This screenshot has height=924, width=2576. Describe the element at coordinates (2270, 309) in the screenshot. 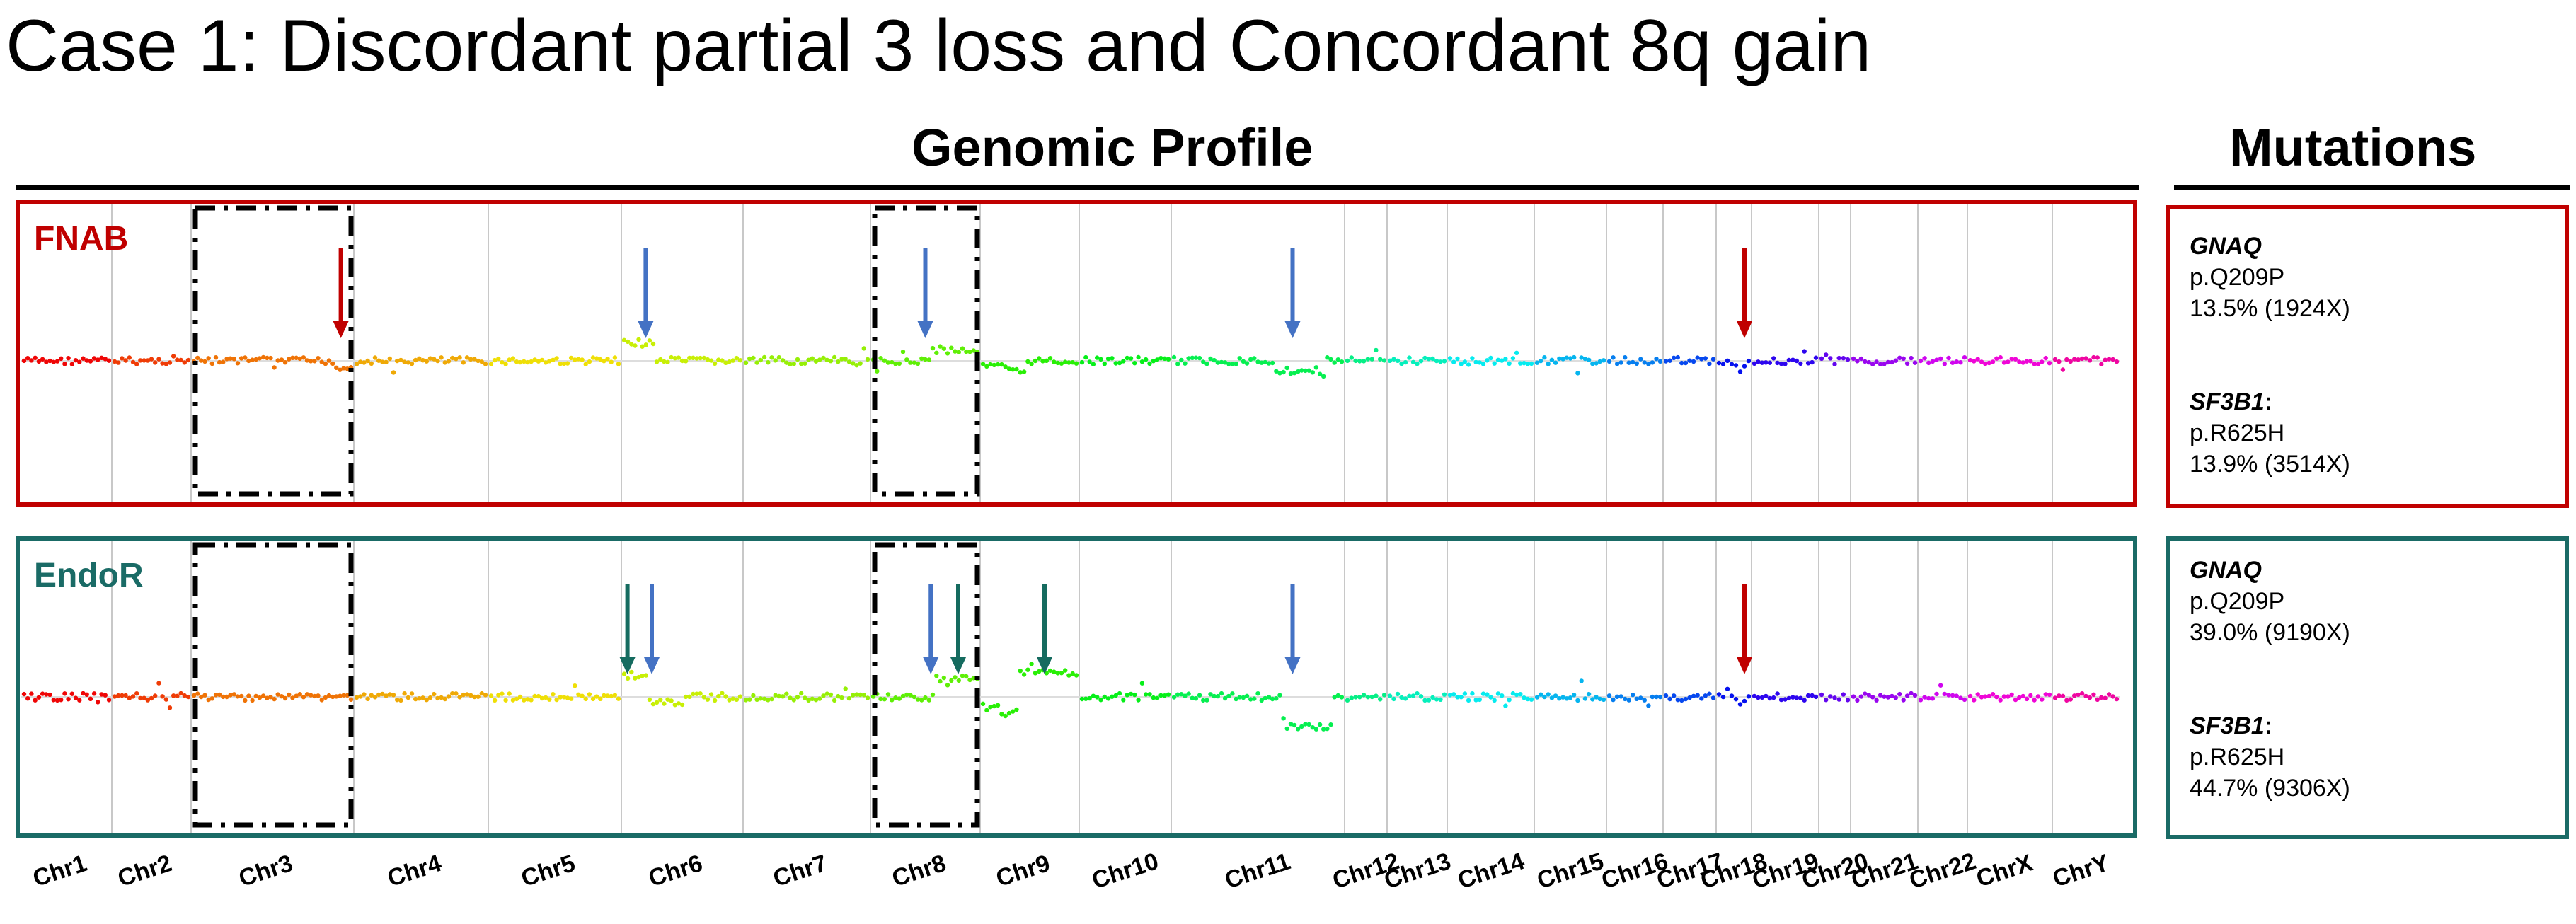

I see `fnab-gnaq-vaf: 13.5% (1924X)` at that location.